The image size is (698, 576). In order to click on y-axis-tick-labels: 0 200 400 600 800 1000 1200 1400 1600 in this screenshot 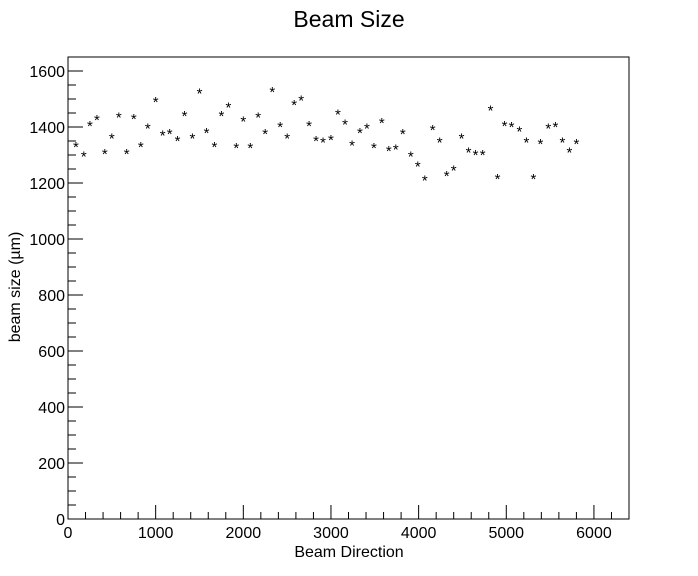, I will do `click(47, 296)`.